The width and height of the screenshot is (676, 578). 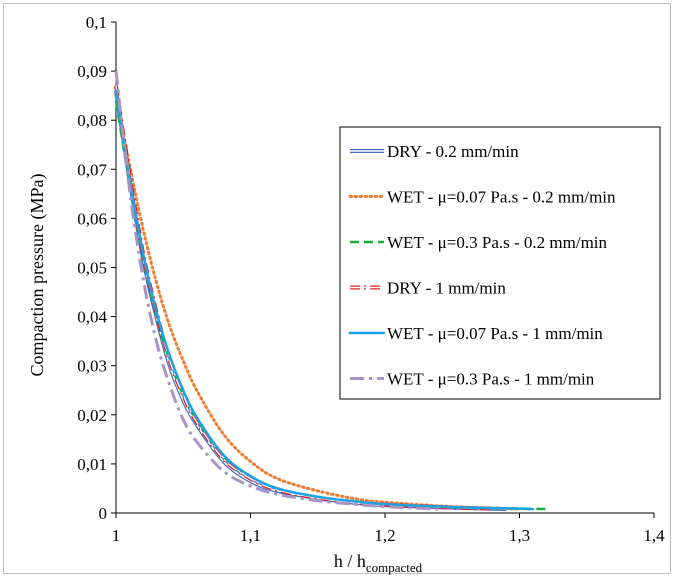 I want to click on x-tick-label: 1, so click(x=116, y=535).